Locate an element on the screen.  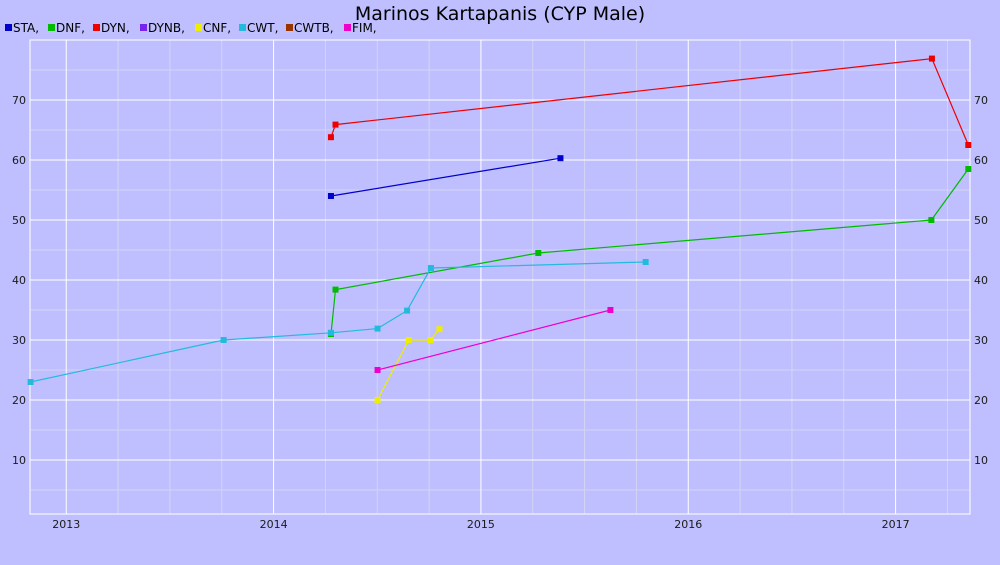
y-tick-label-left: 40 is located at coordinates (19, 280).